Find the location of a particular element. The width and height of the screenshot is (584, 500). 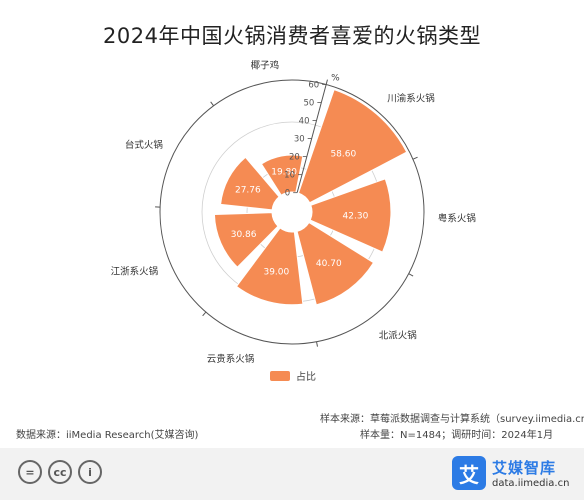

radial-tick-label: 0 is located at coordinates (287, 194).